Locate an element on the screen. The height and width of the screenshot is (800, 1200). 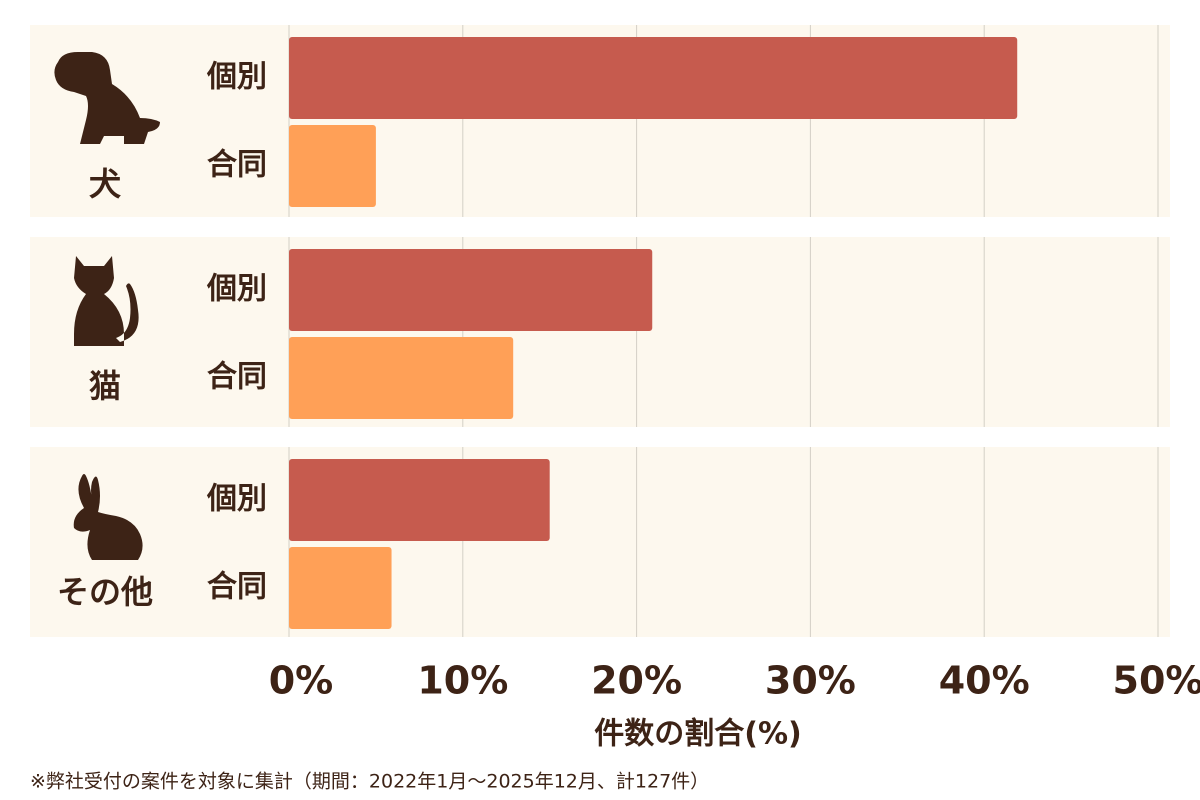
x-tick-label: 40% is located at coordinates (984, 681).